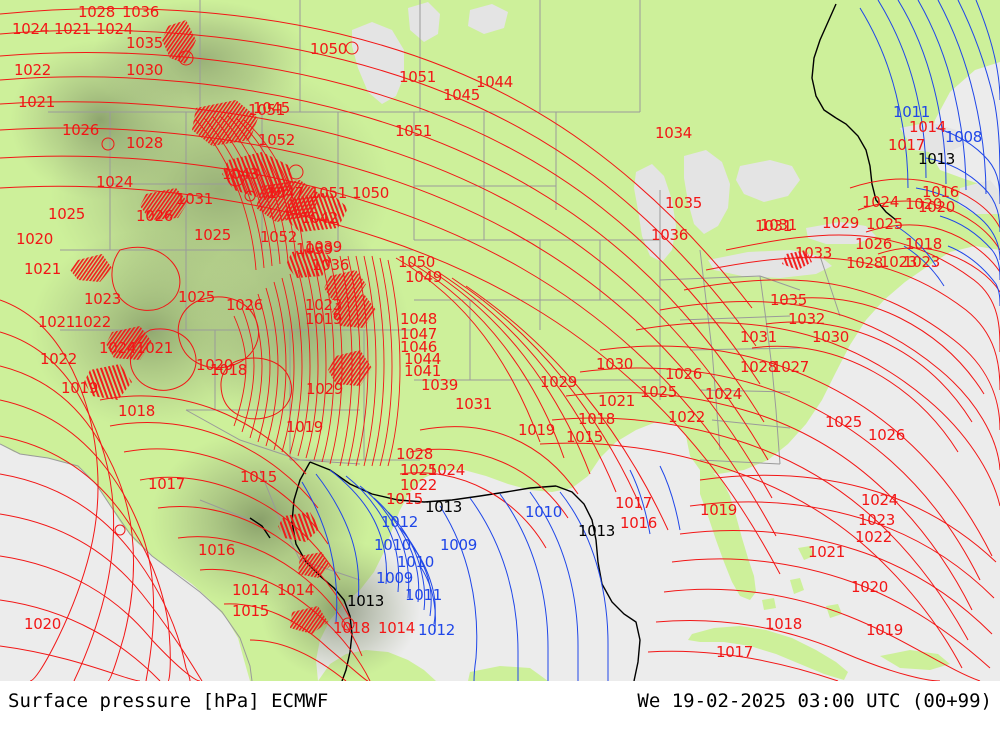 Image resolution: width=1000 pixels, height=733 pixels. I want to click on footer-title: Surface pressure [hPa] ECMWF, so click(168, 701).